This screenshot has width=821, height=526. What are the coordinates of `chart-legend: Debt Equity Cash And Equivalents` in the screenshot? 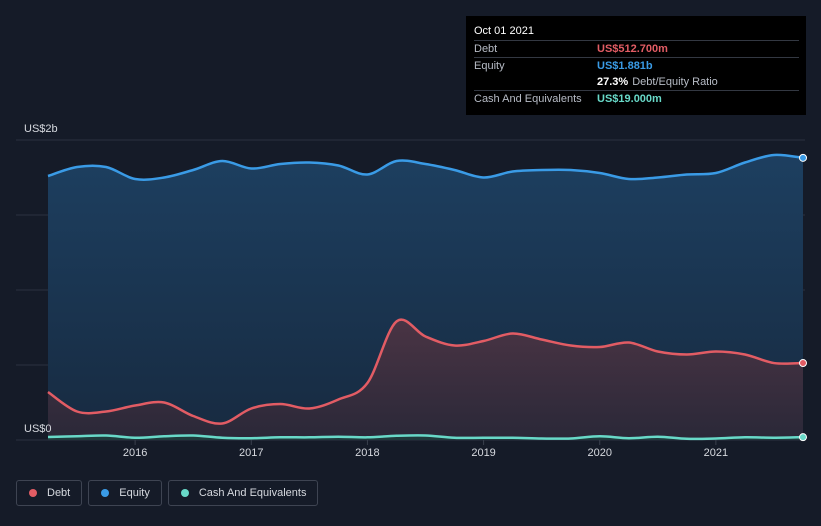 It's located at (167, 493).